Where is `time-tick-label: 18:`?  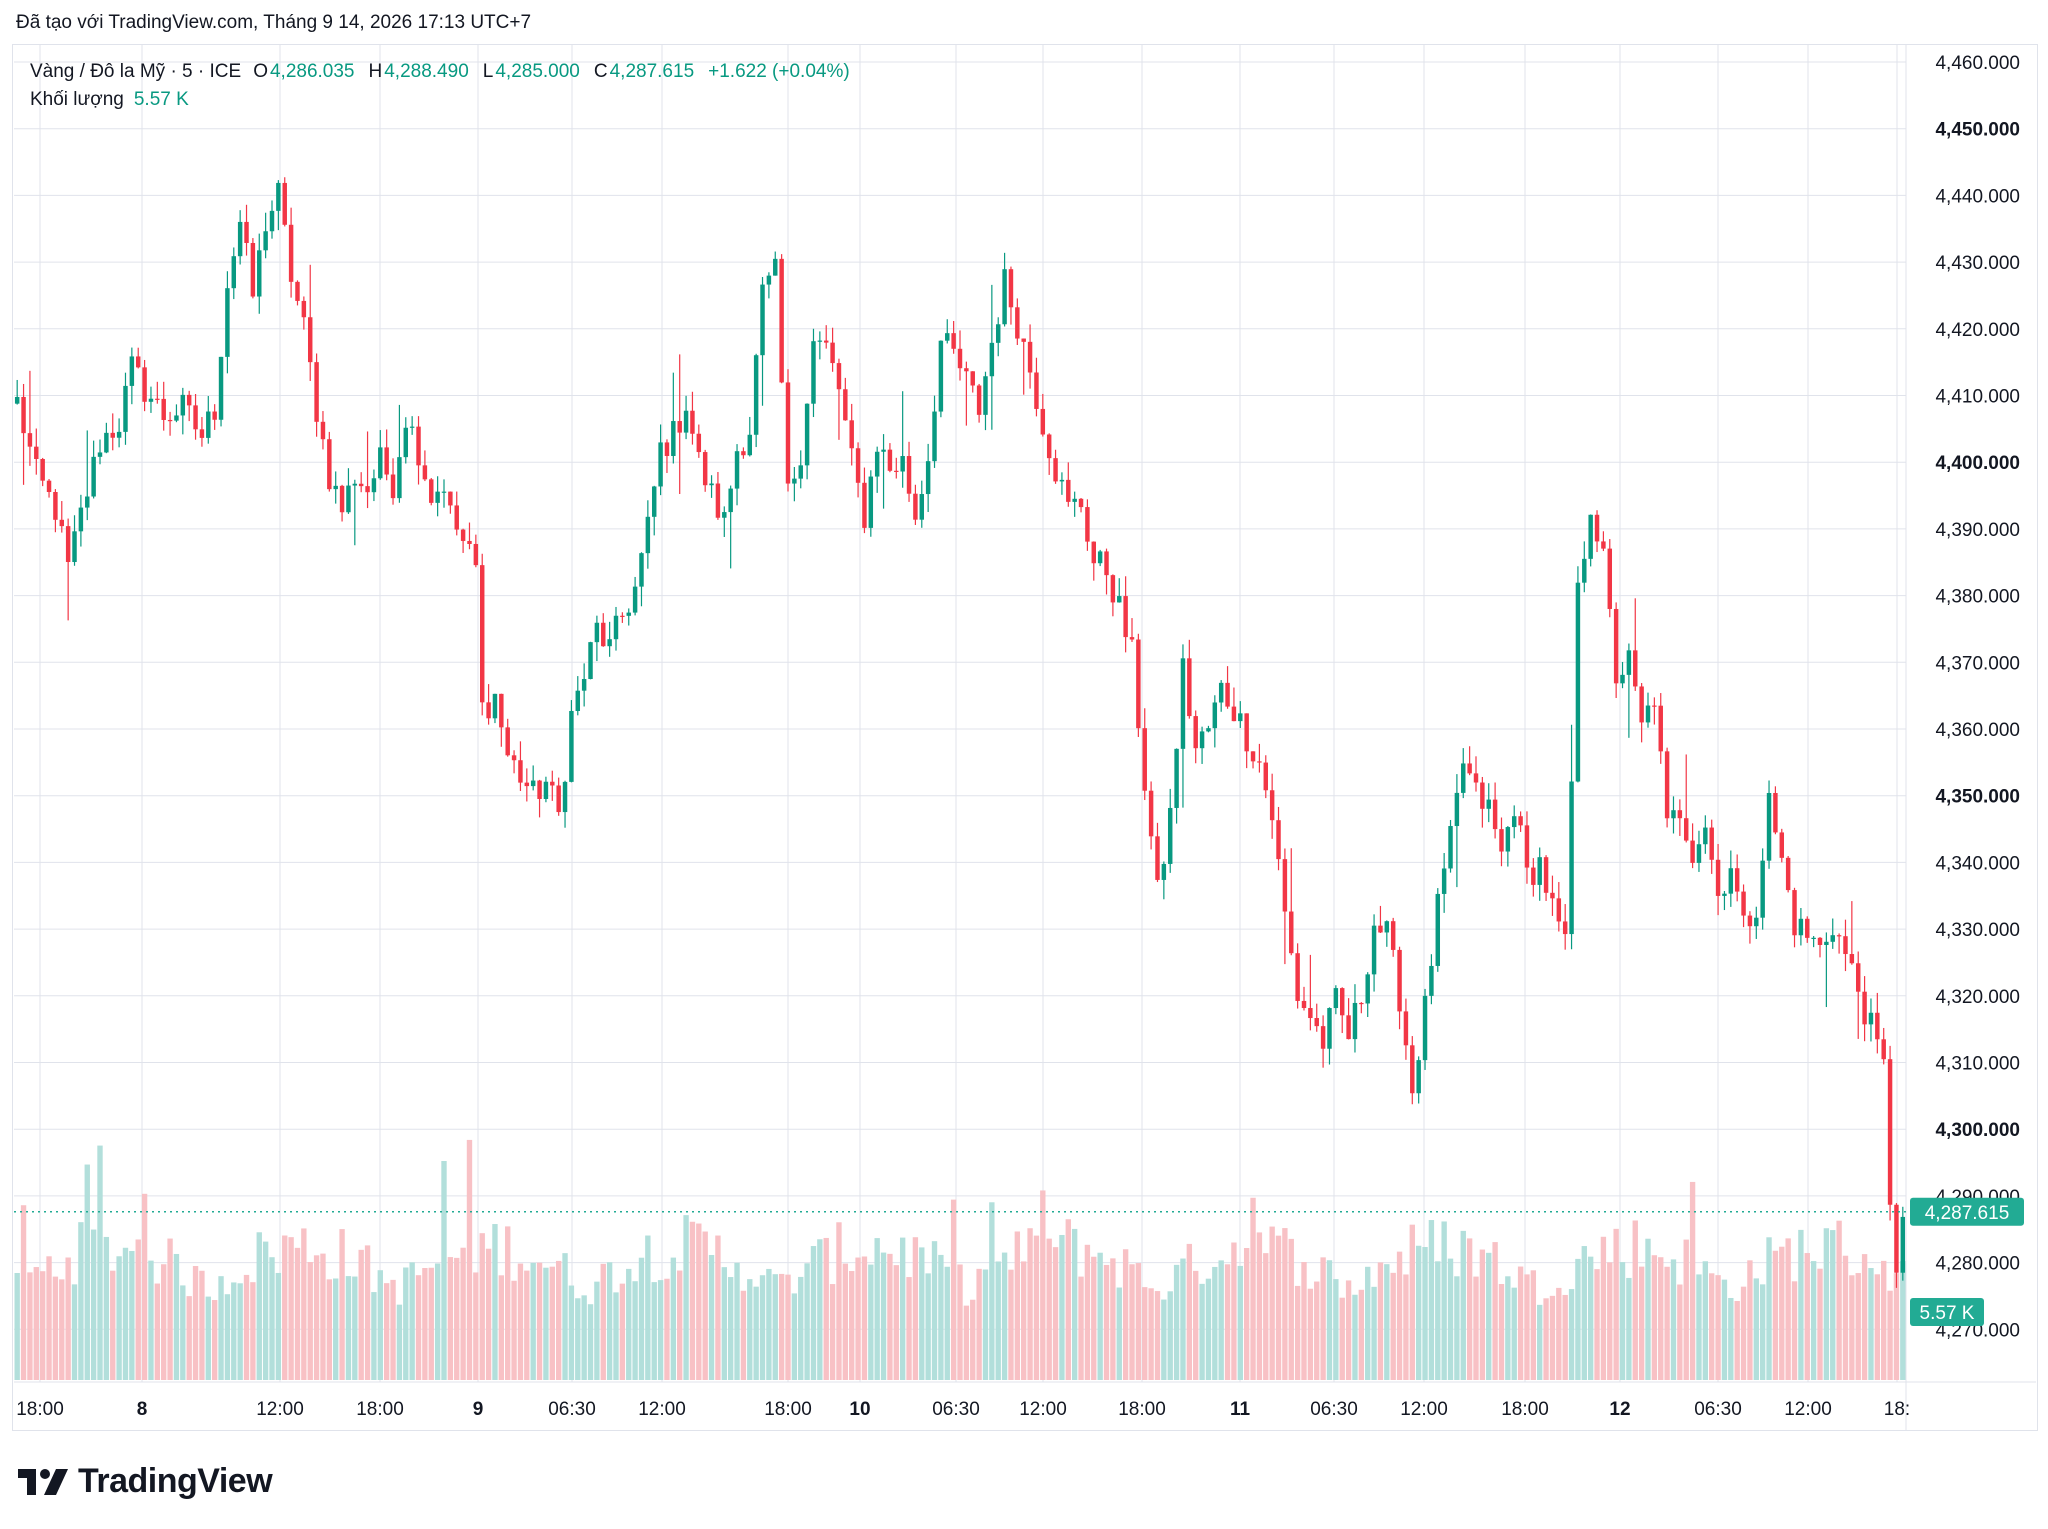 time-tick-label: 18: is located at coordinates (1897, 1409).